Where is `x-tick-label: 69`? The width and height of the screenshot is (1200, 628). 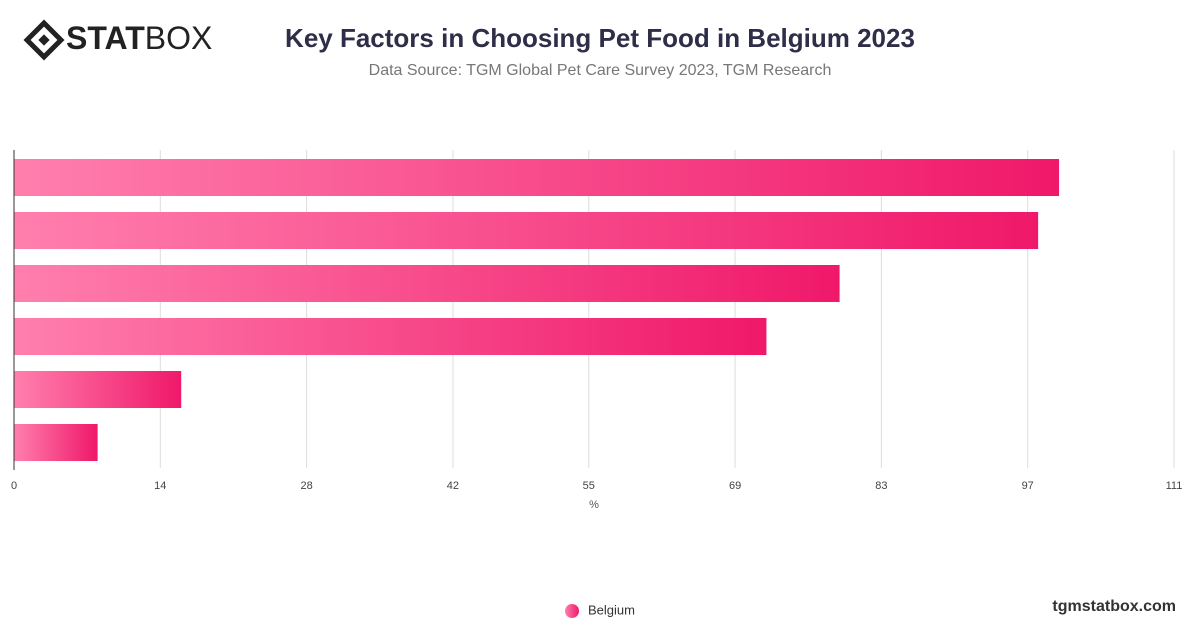
x-tick-label: 69 is located at coordinates (735, 486).